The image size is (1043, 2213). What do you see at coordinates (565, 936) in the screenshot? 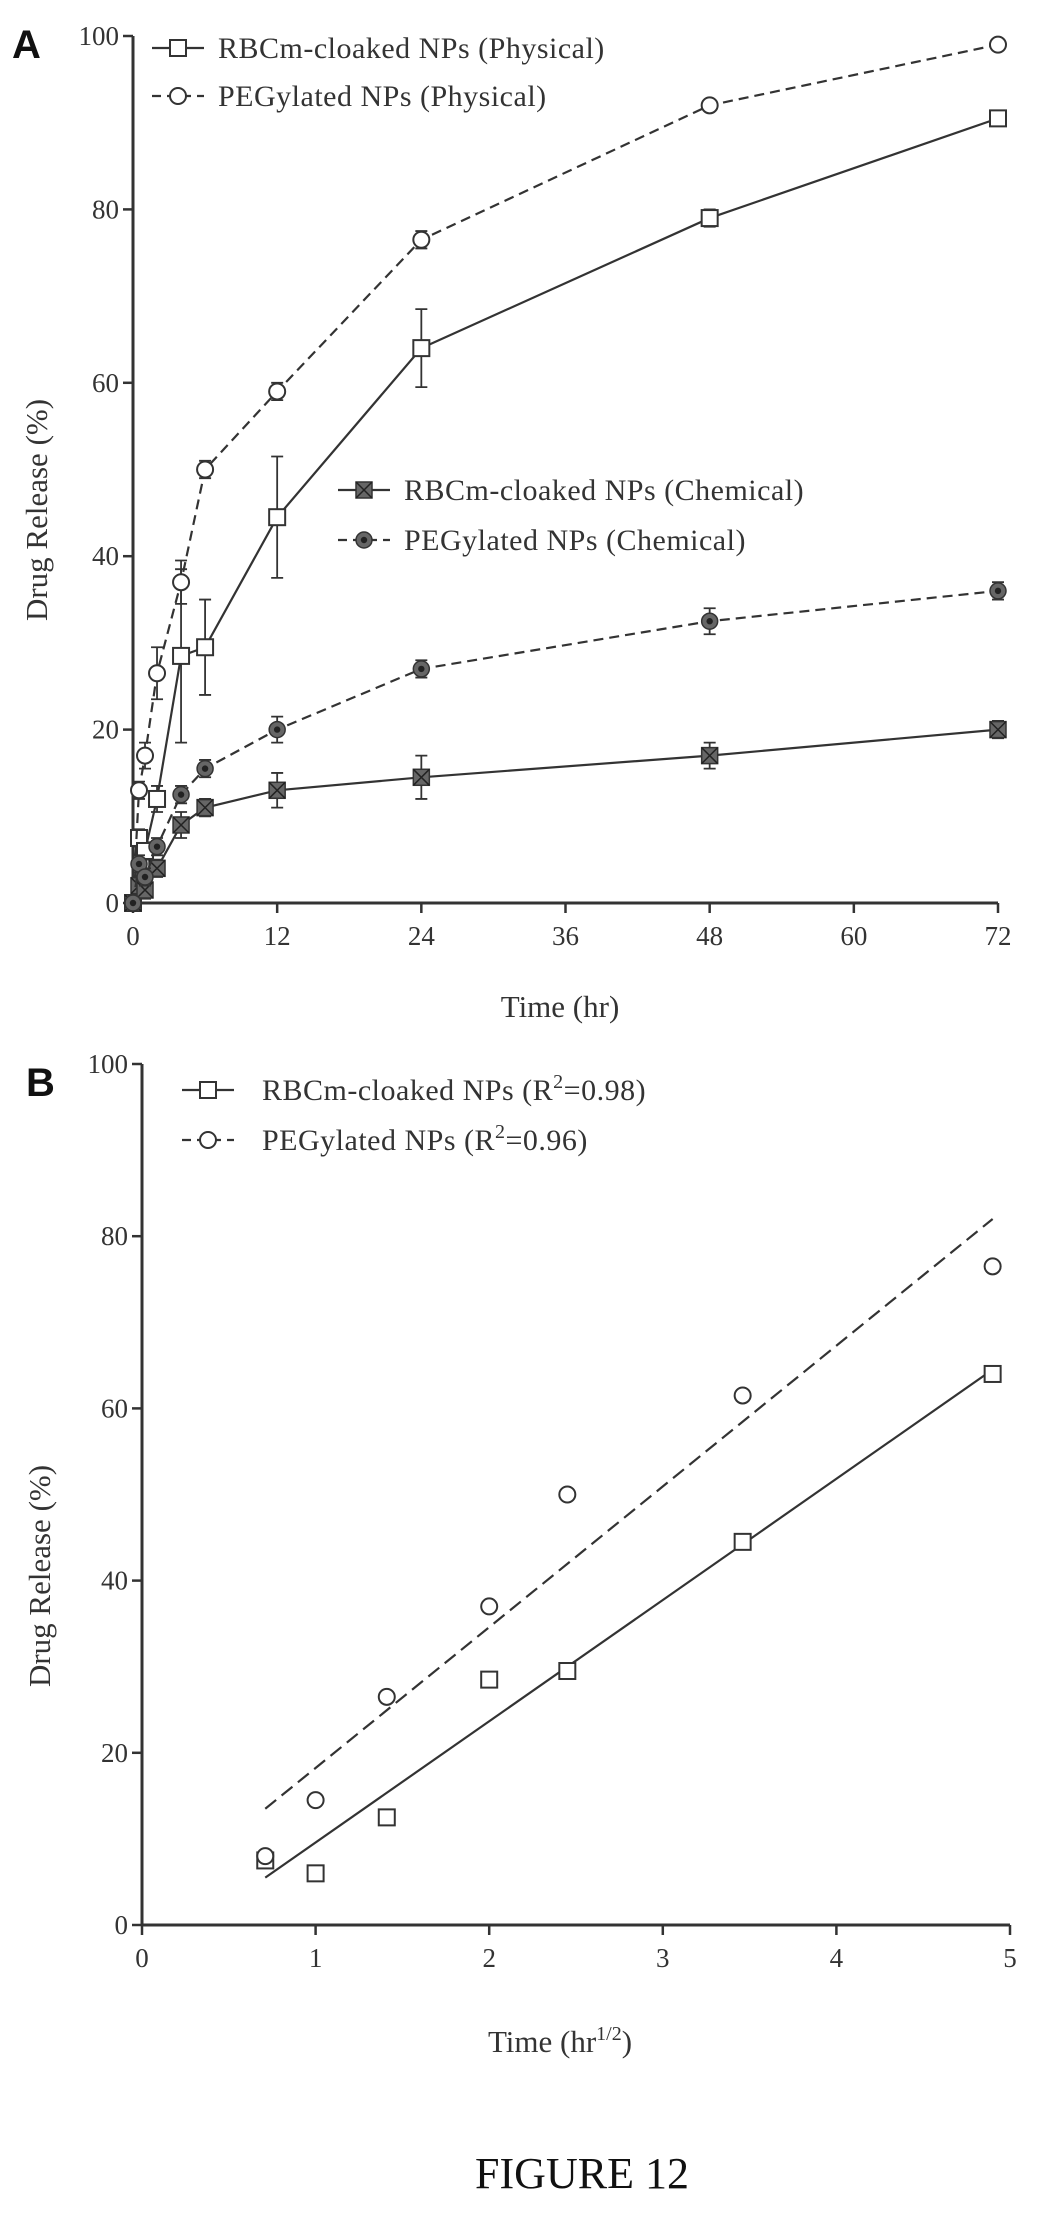
I see `panel-a-x-tick-label: 36` at bounding box center [565, 936].